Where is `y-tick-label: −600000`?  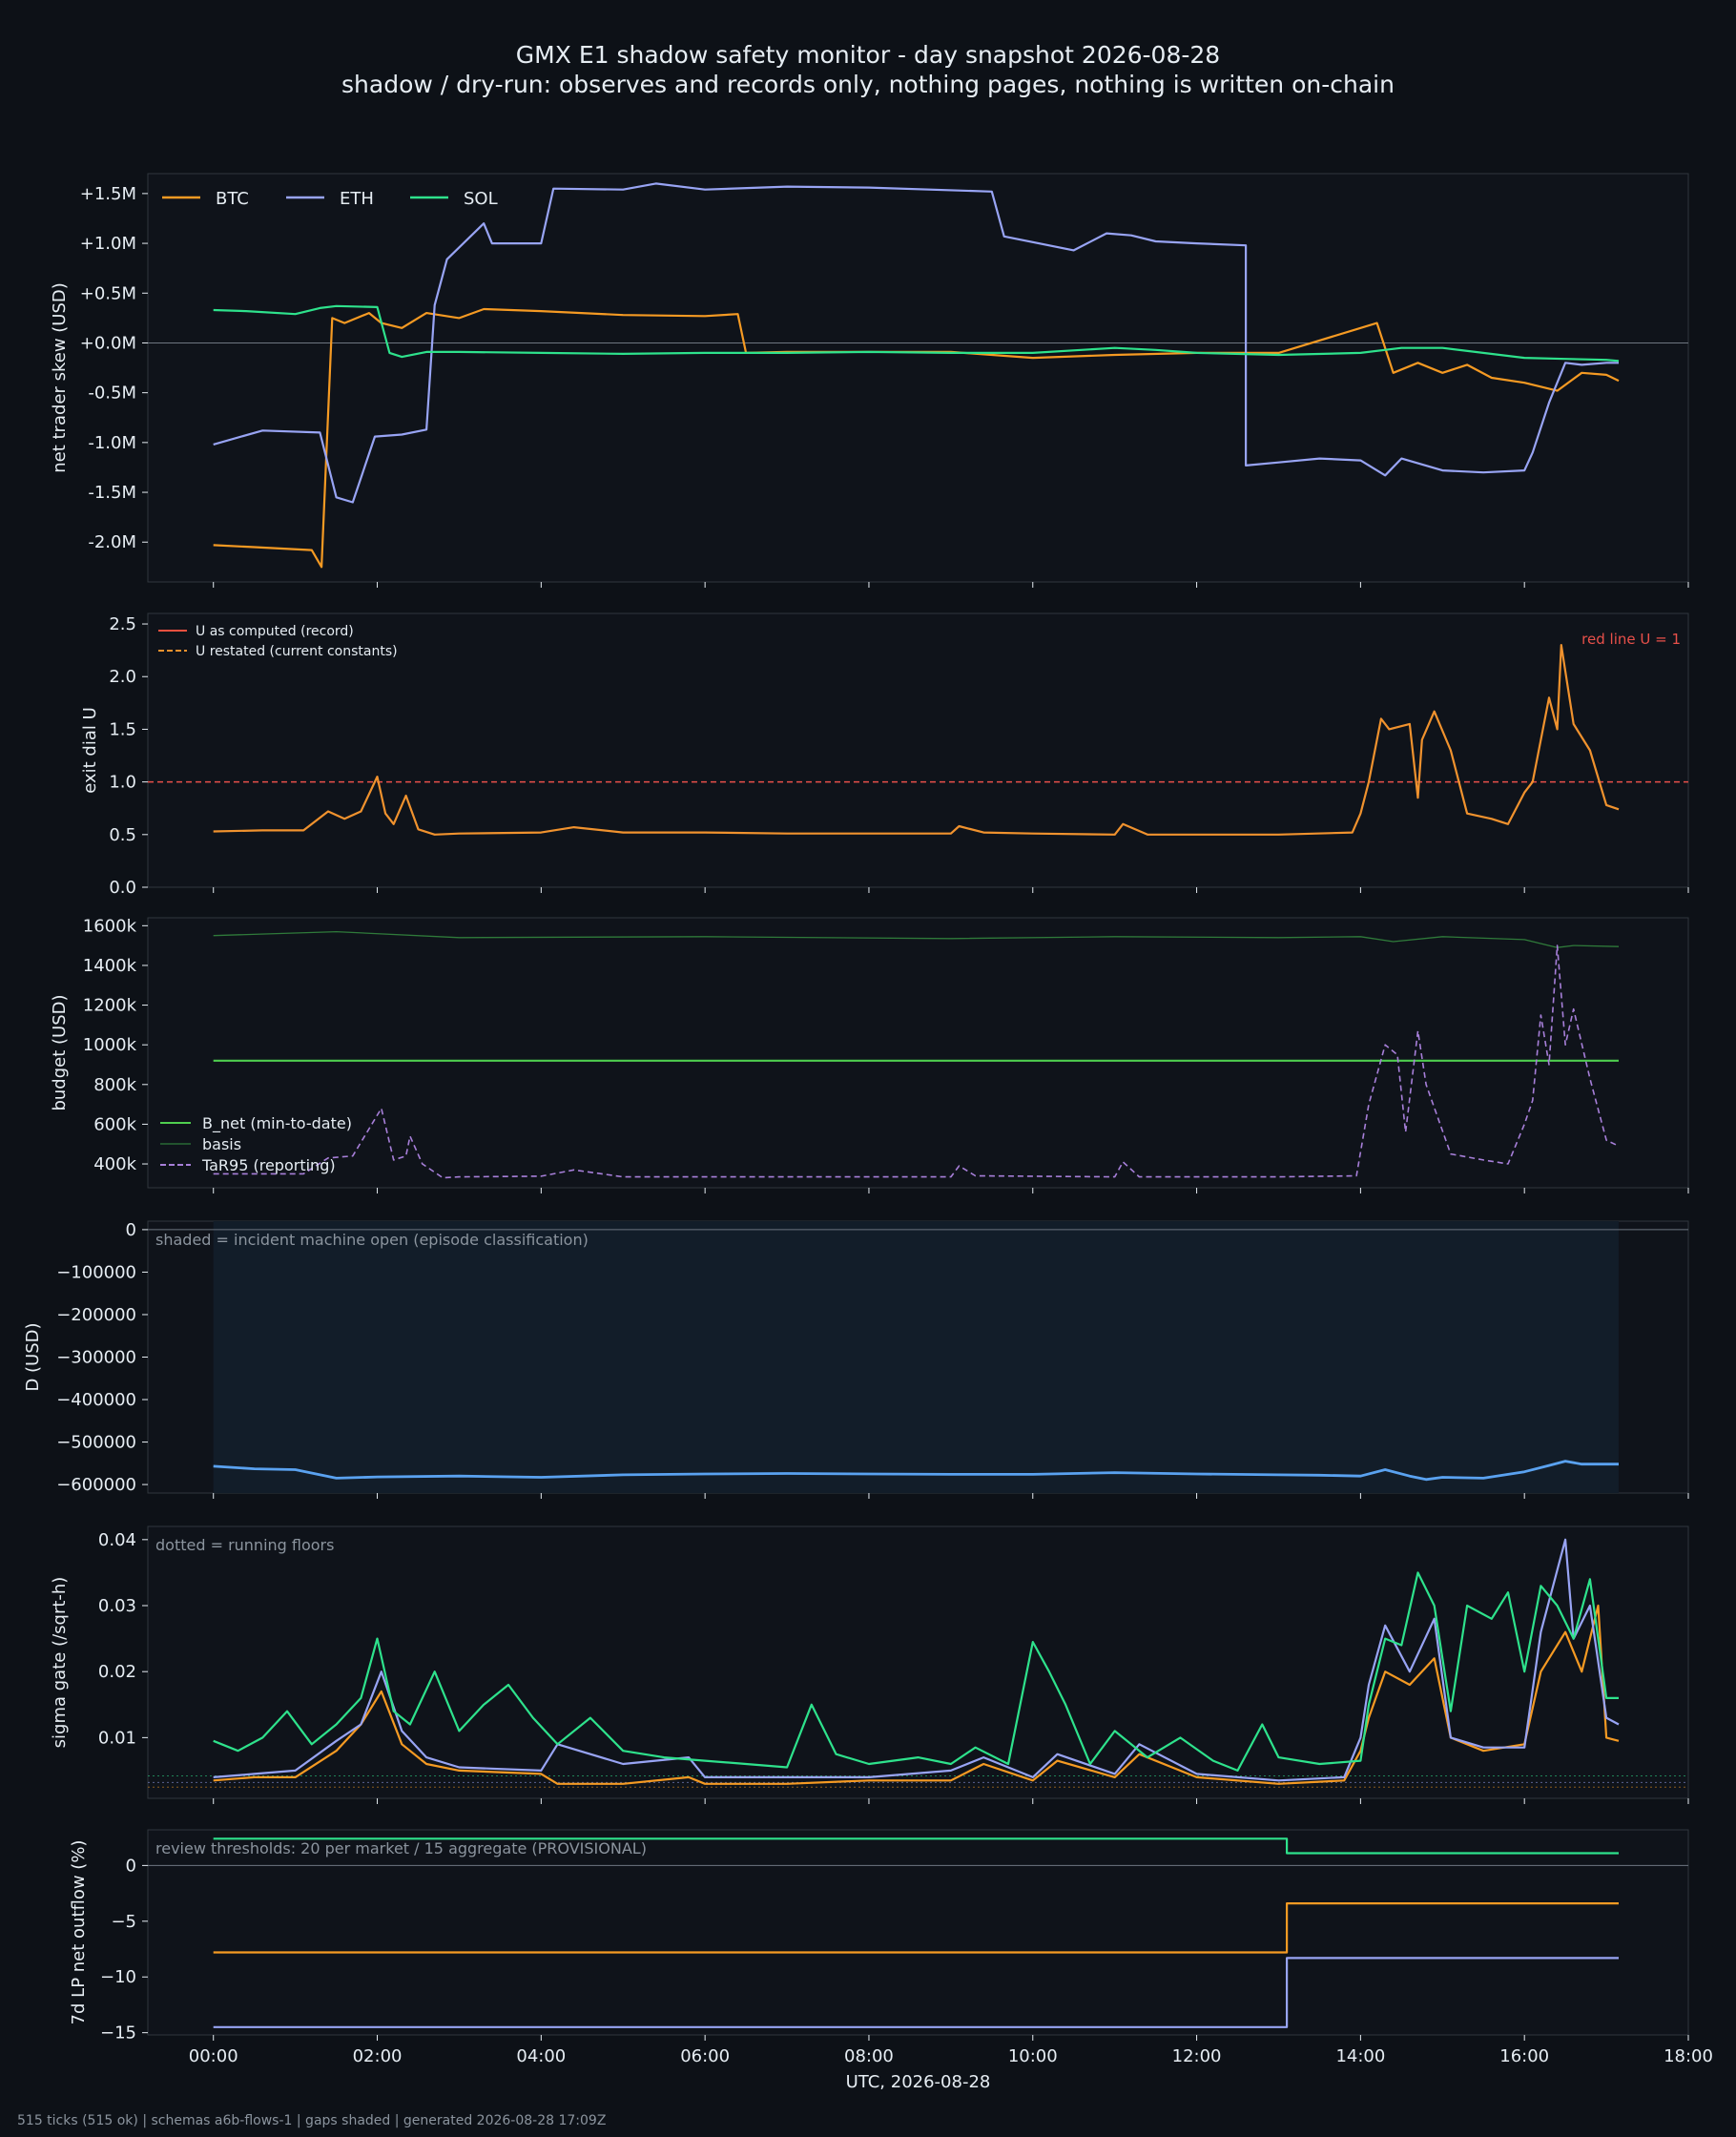 y-tick-label: −600000 is located at coordinates (96, 1485).